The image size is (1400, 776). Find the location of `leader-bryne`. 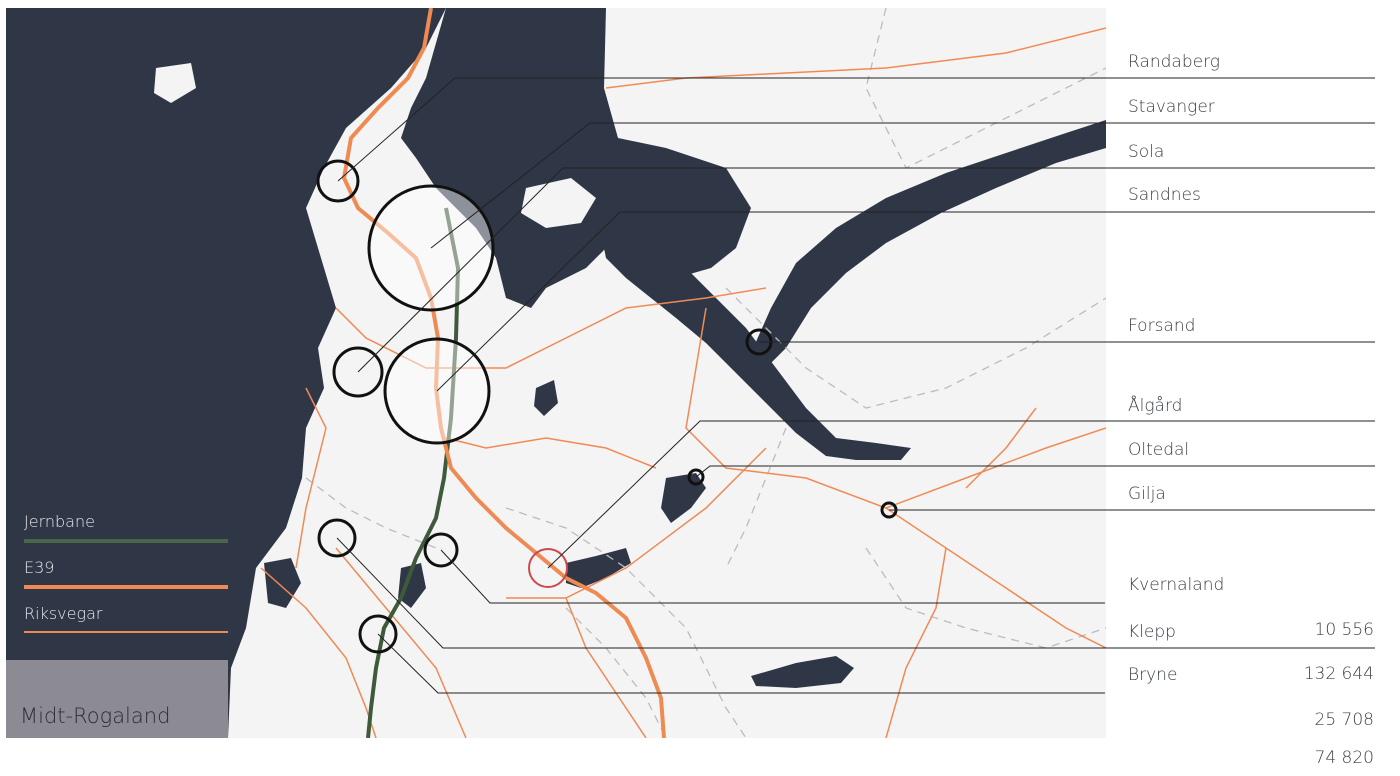

leader-bryne is located at coordinates (741, 663).